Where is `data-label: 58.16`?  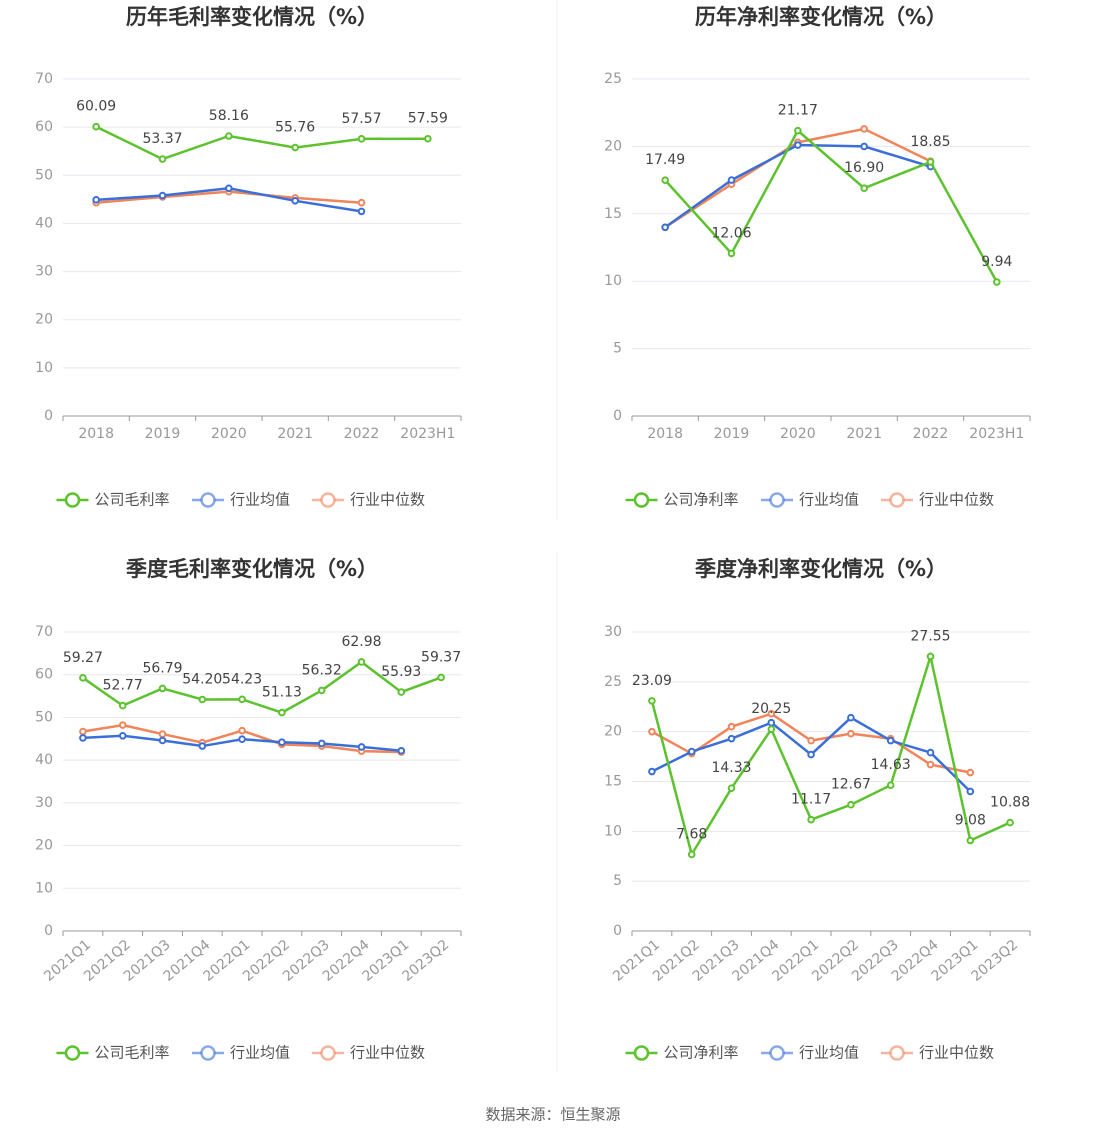 data-label: 58.16 is located at coordinates (229, 116).